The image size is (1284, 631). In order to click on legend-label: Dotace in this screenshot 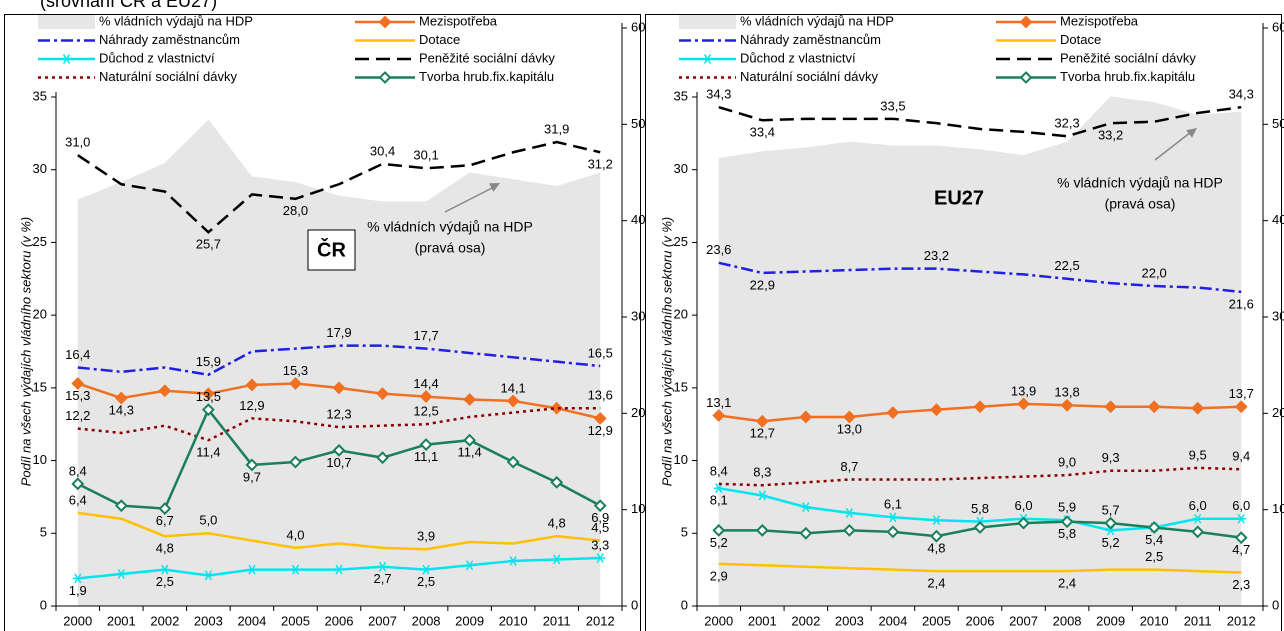, I will do `click(439, 39)`.